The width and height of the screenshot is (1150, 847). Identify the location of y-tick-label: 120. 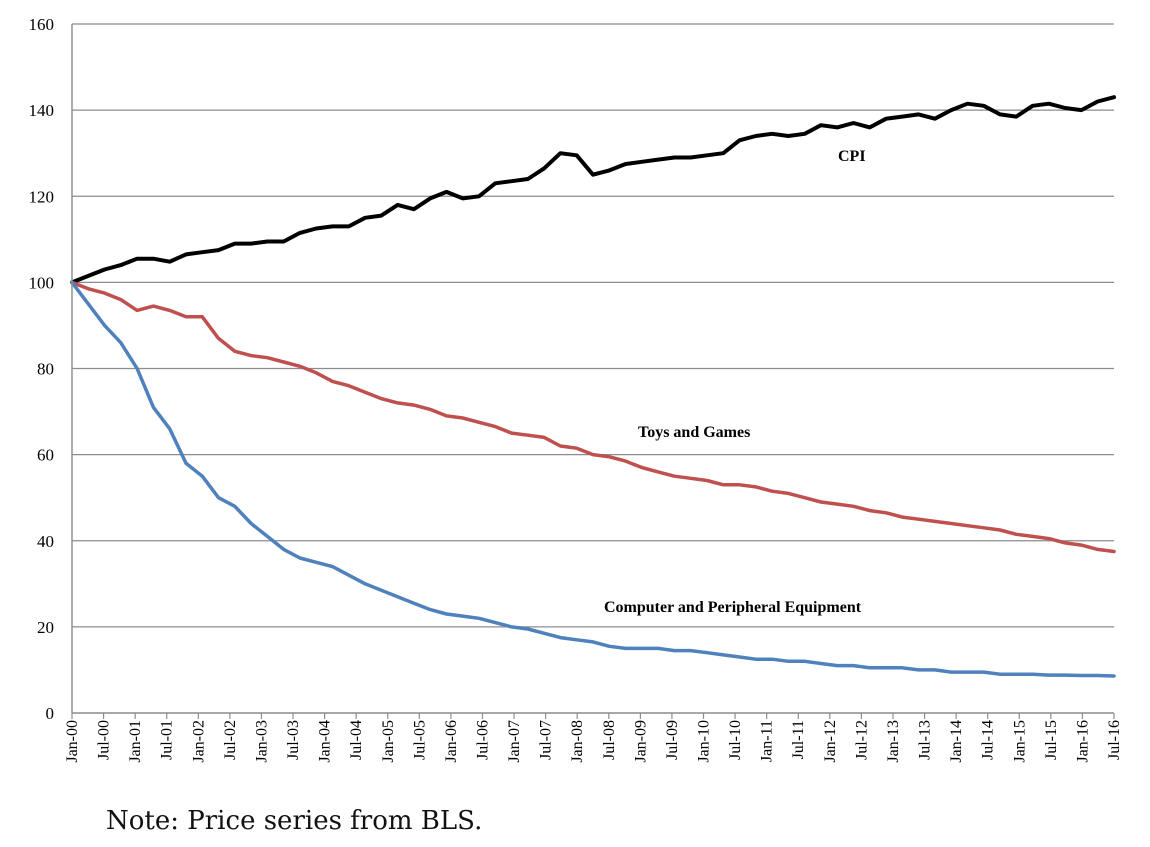
(42, 196).